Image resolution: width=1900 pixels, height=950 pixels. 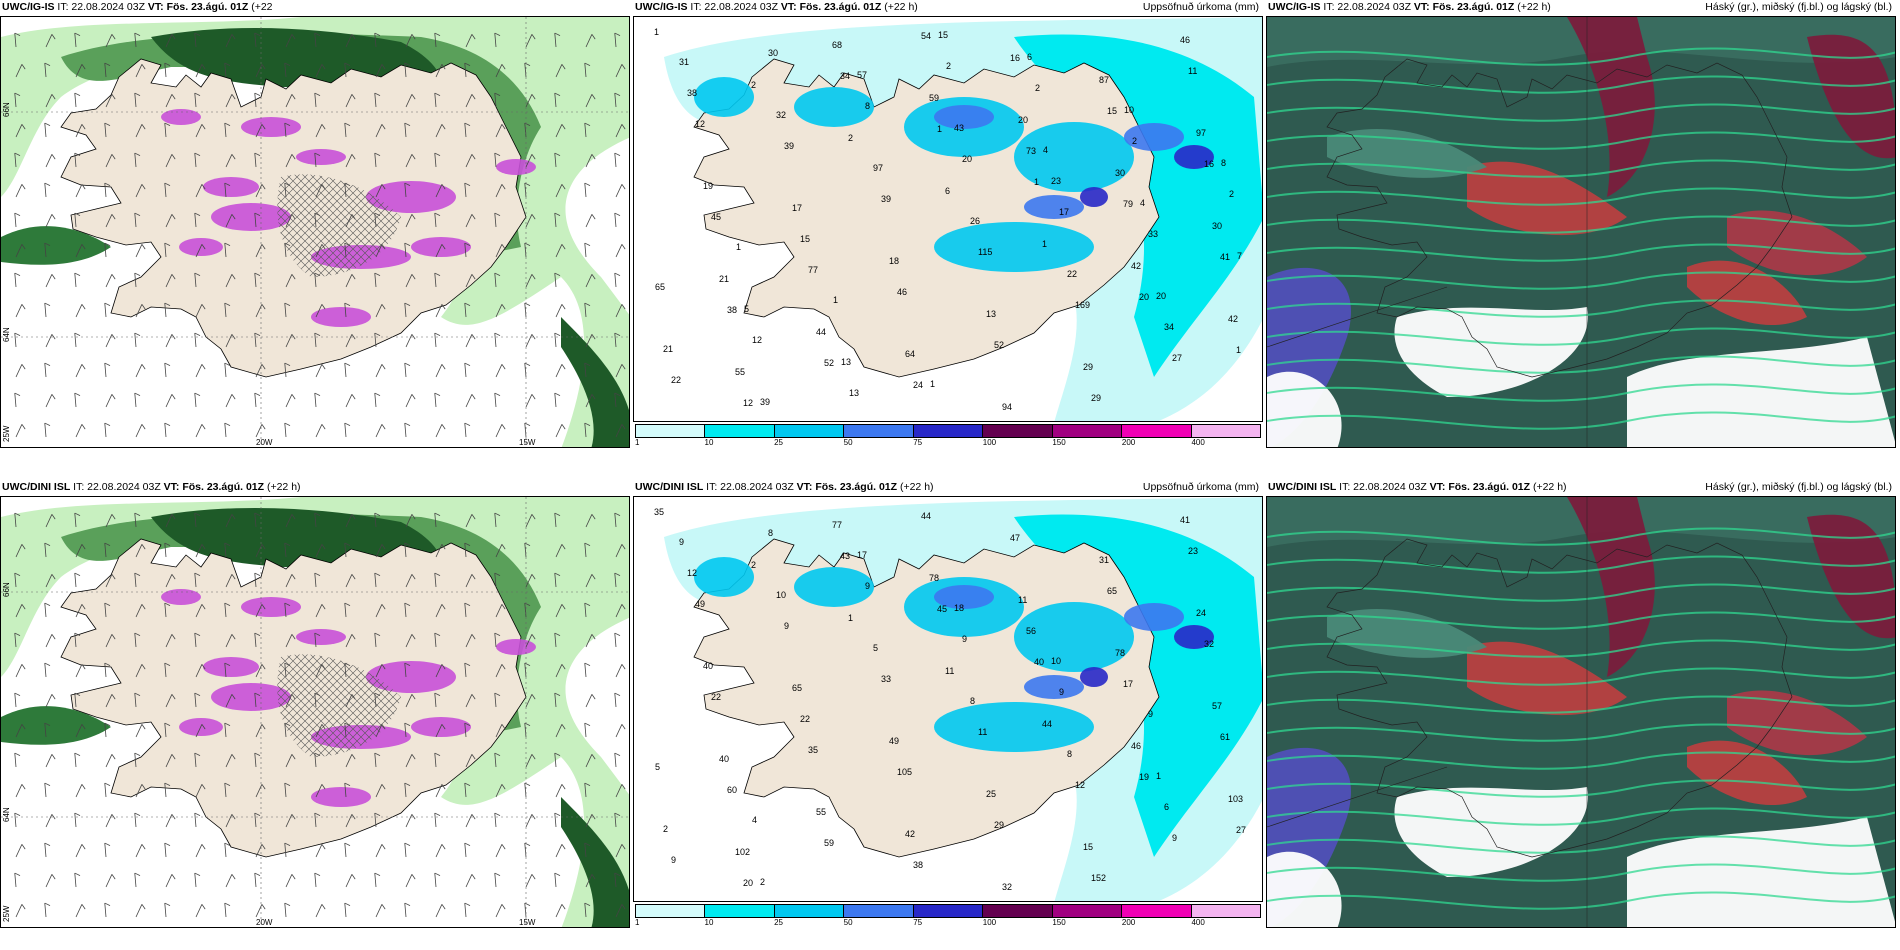 I want to click on precip-value-label: 49, so click(x=700, y=604).